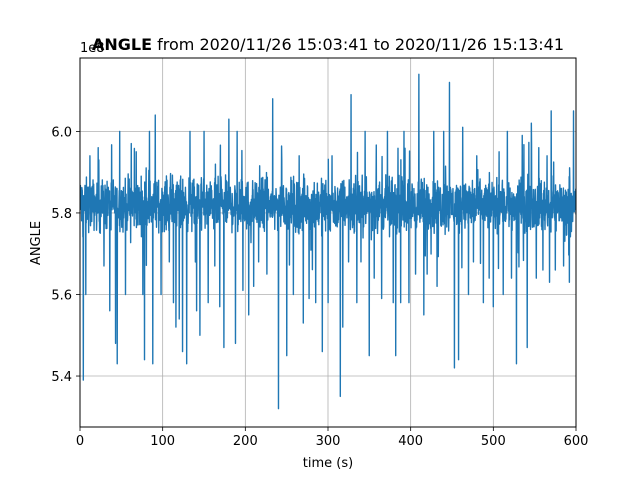 The image size is (640, 480). I want to click on x-tick-label: 600, so click(576, 441).